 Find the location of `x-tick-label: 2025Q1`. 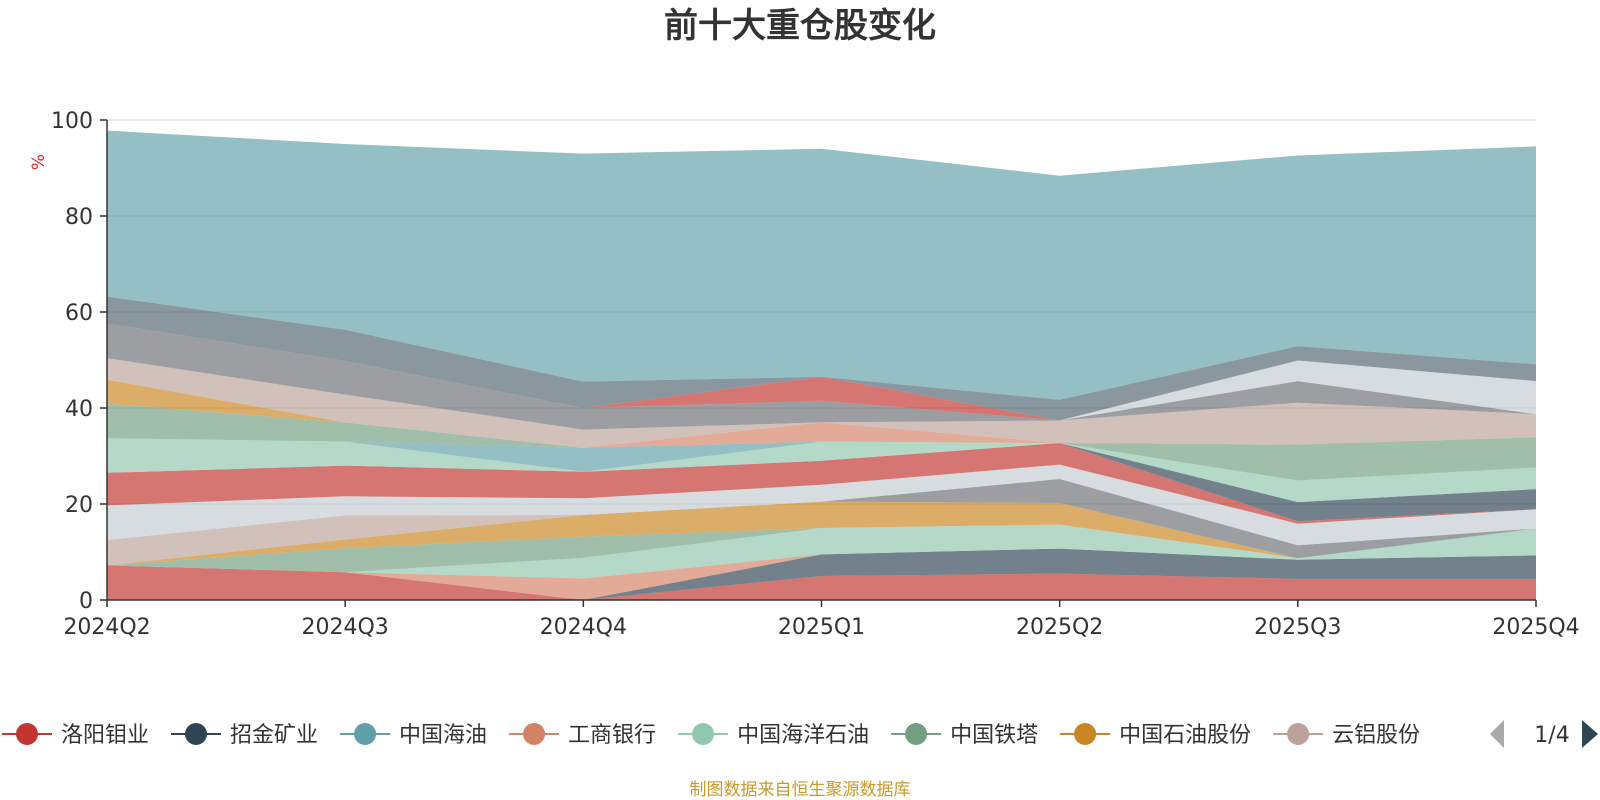

x-tick-label: 2025Q1 is located at coordinates (821, 627).